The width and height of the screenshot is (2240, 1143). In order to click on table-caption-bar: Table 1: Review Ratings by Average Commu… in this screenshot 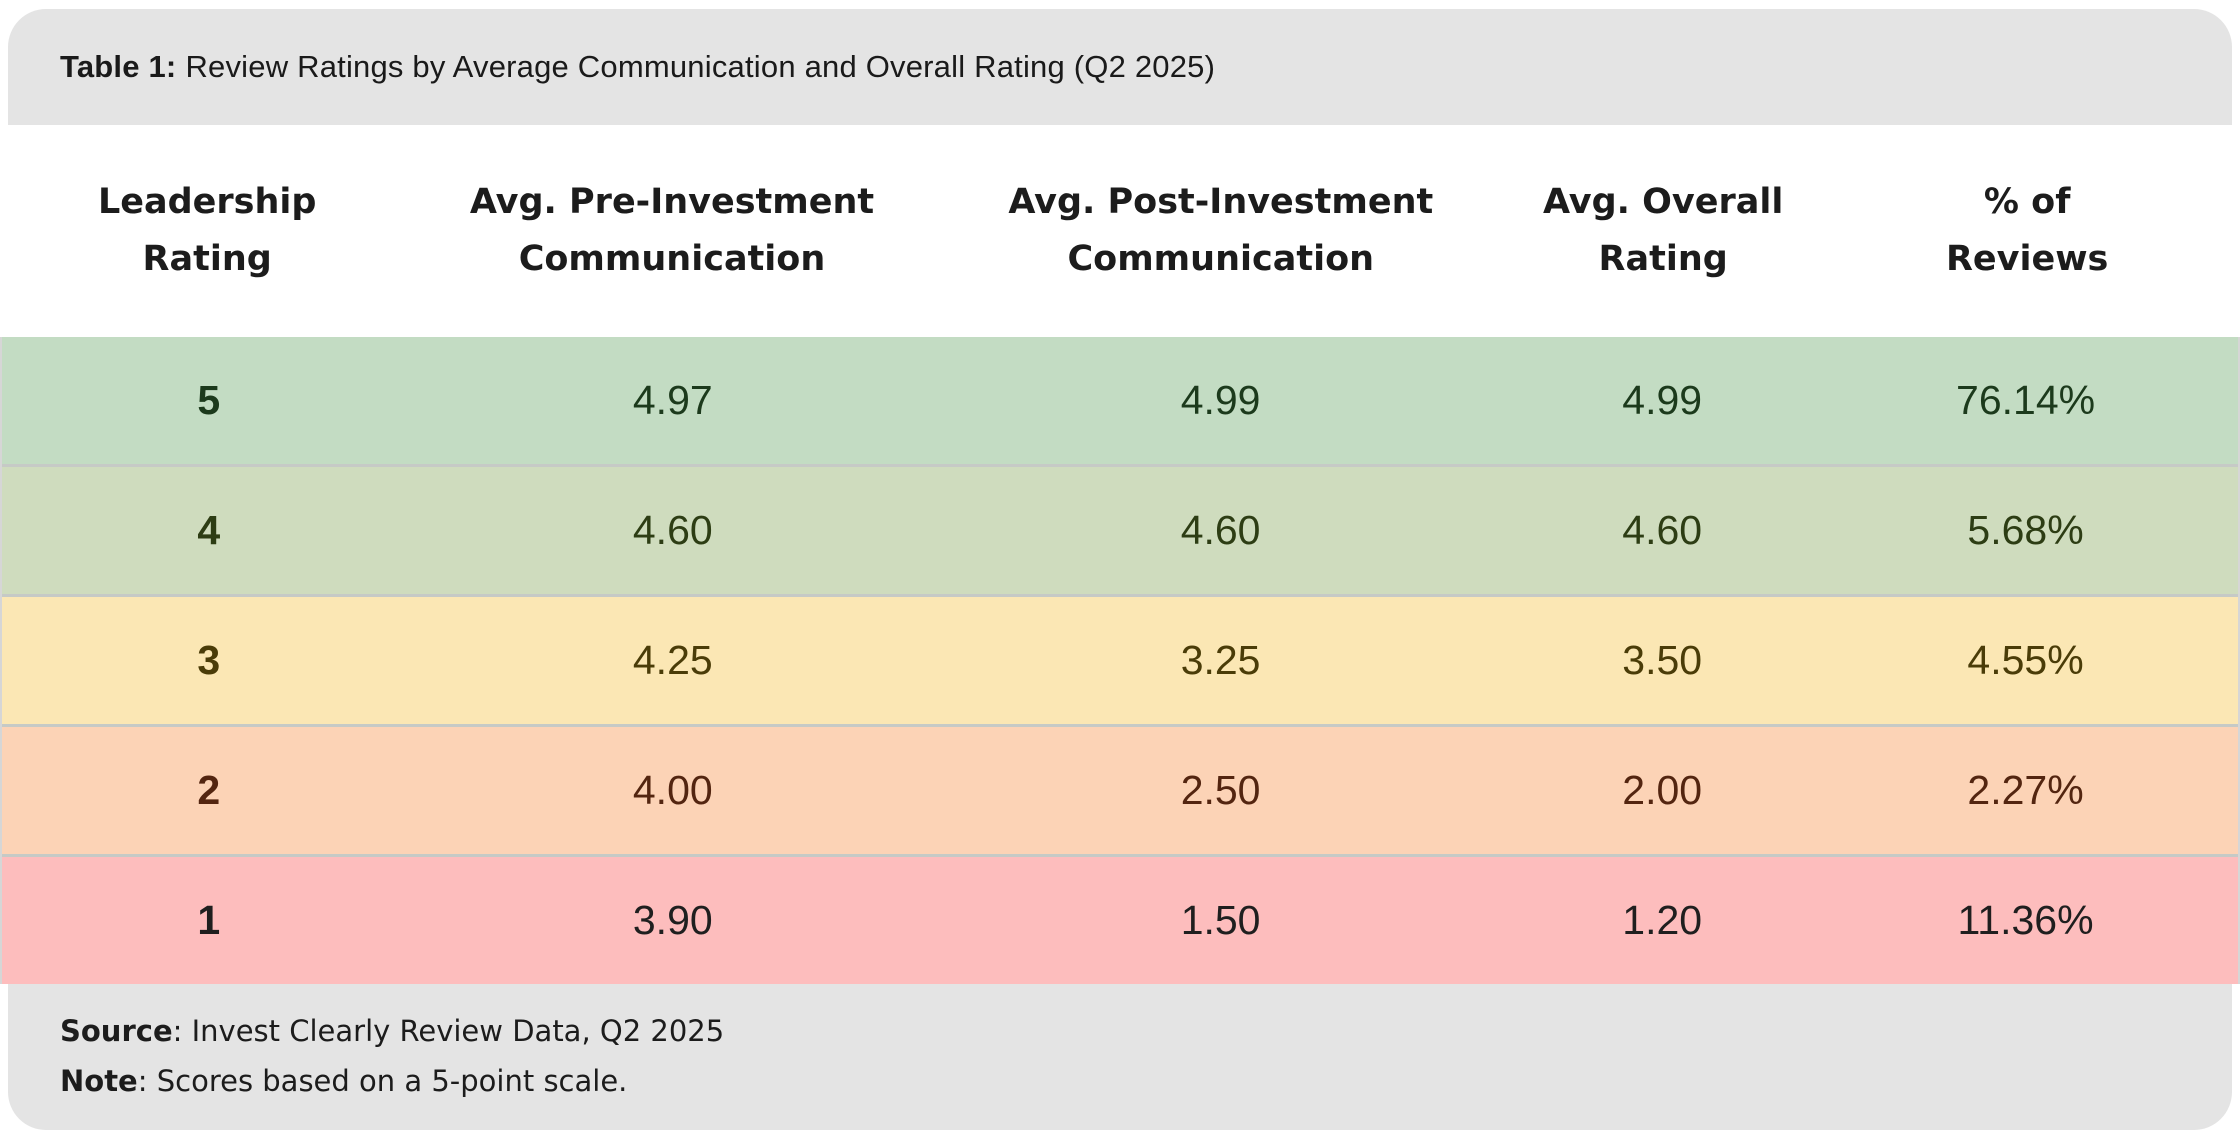, I will do `click(1120, 67)`.